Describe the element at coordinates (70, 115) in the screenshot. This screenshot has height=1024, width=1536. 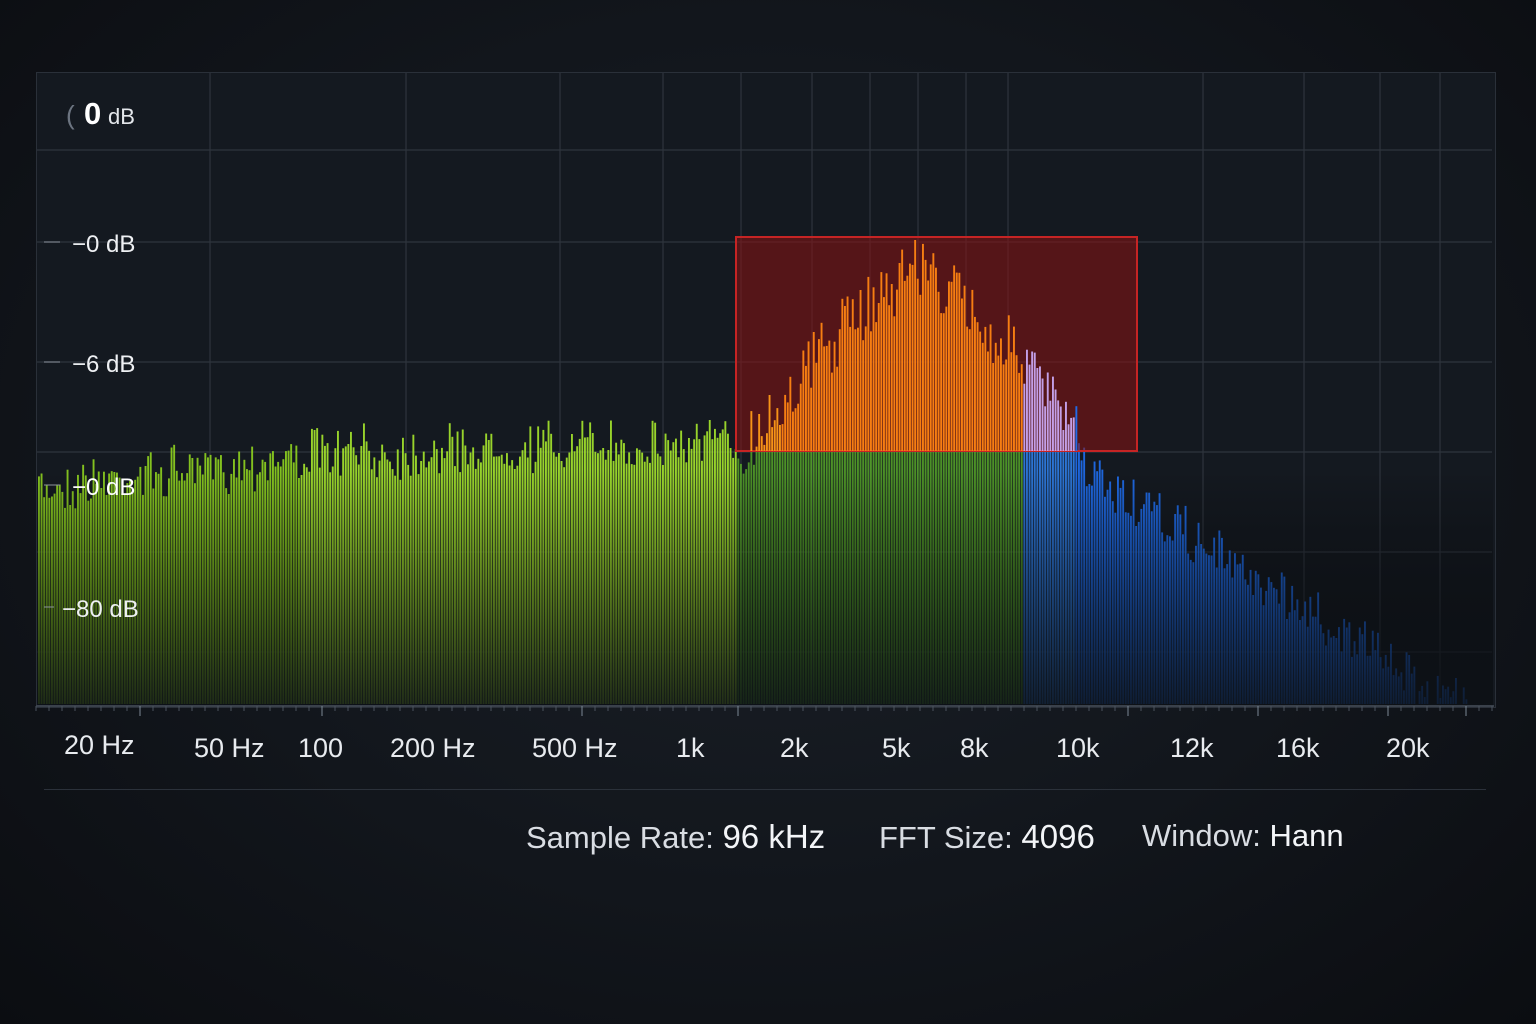
I see `db-label-0-prefix: (` at that location.